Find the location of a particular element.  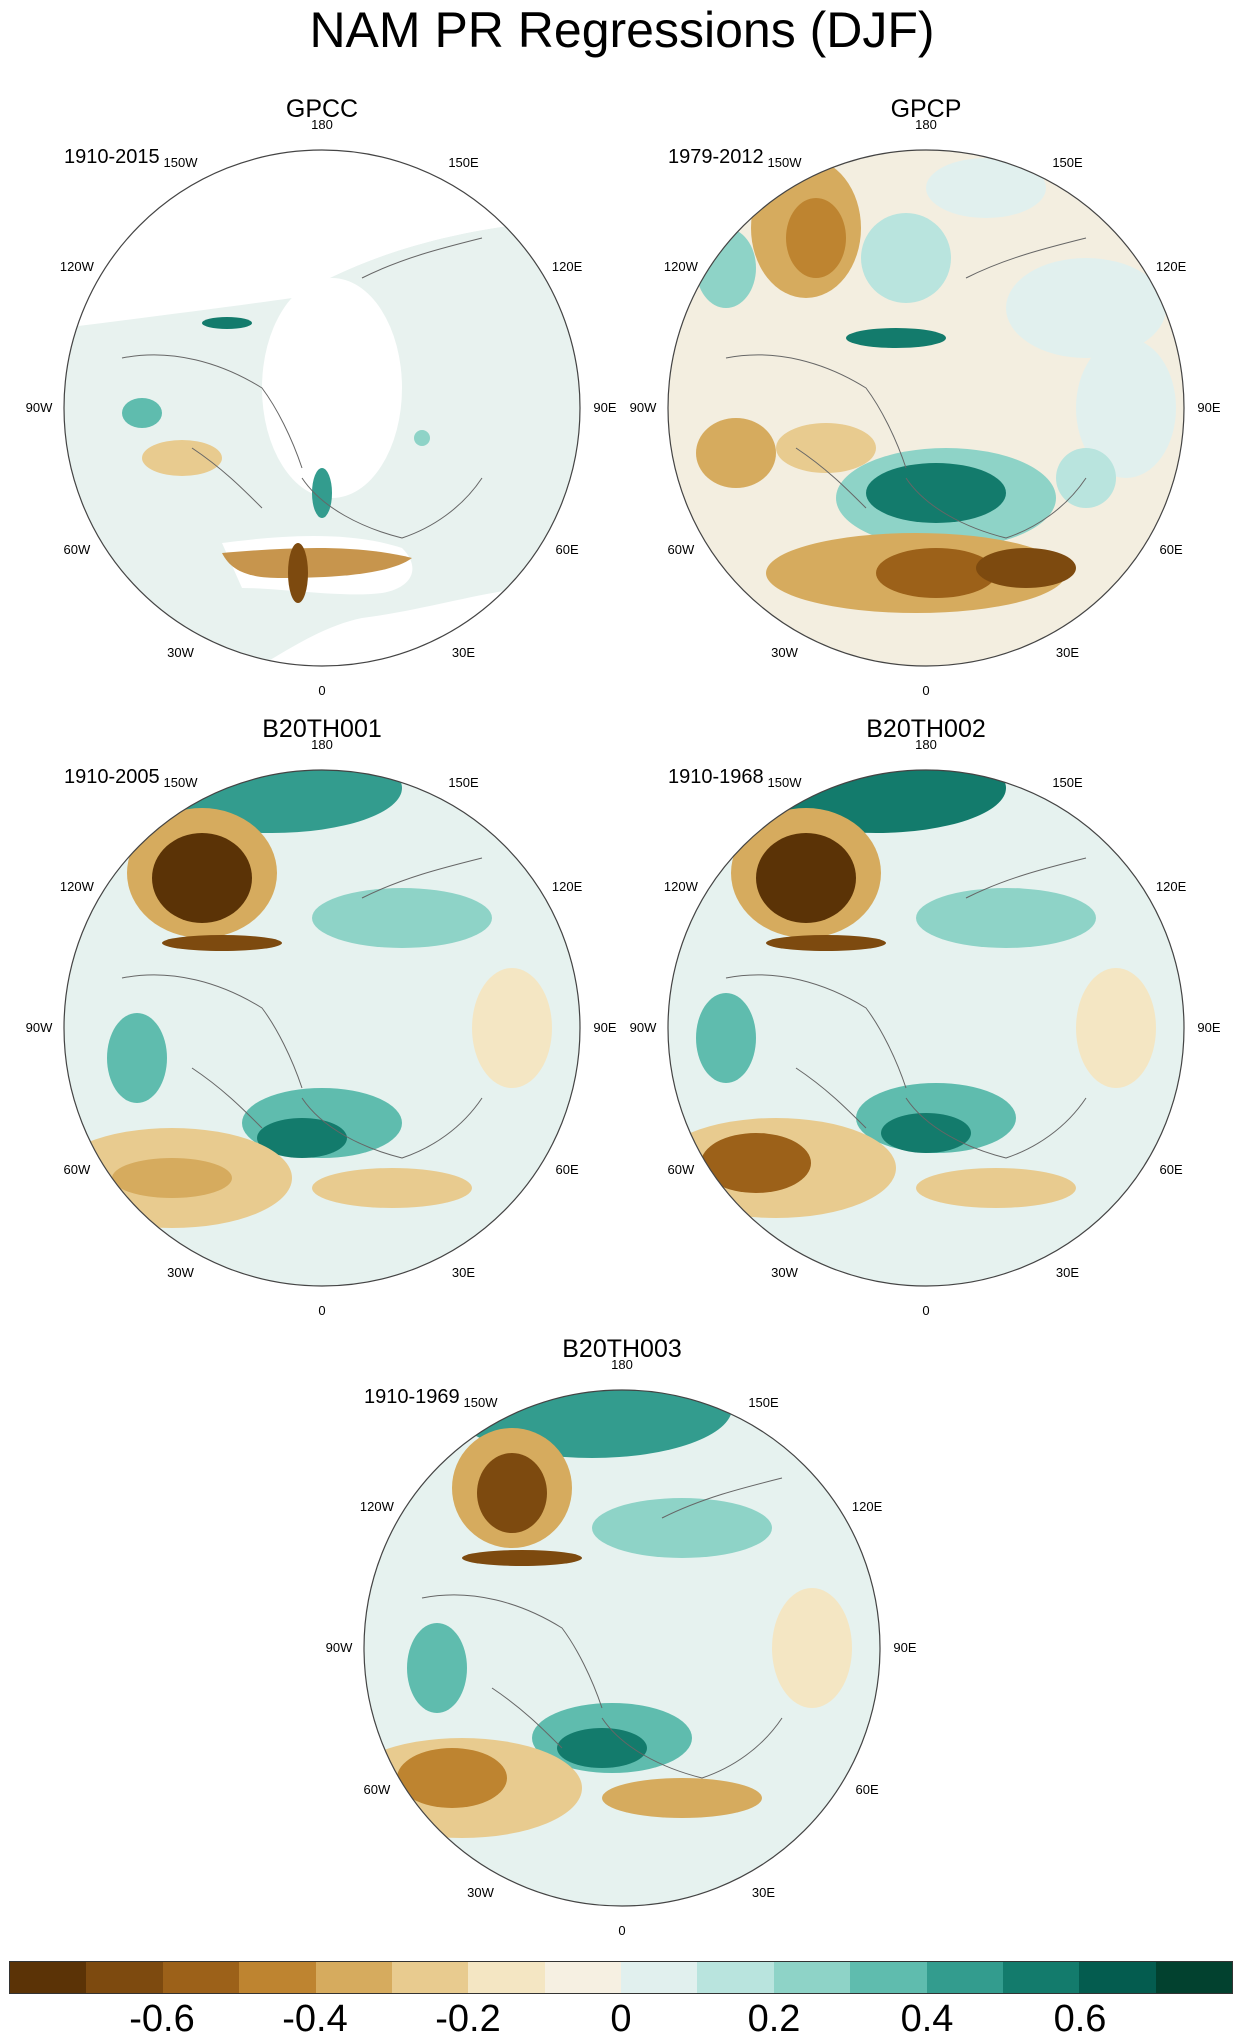

panel-title: B20TH001 is located at coordinates (322, 729).